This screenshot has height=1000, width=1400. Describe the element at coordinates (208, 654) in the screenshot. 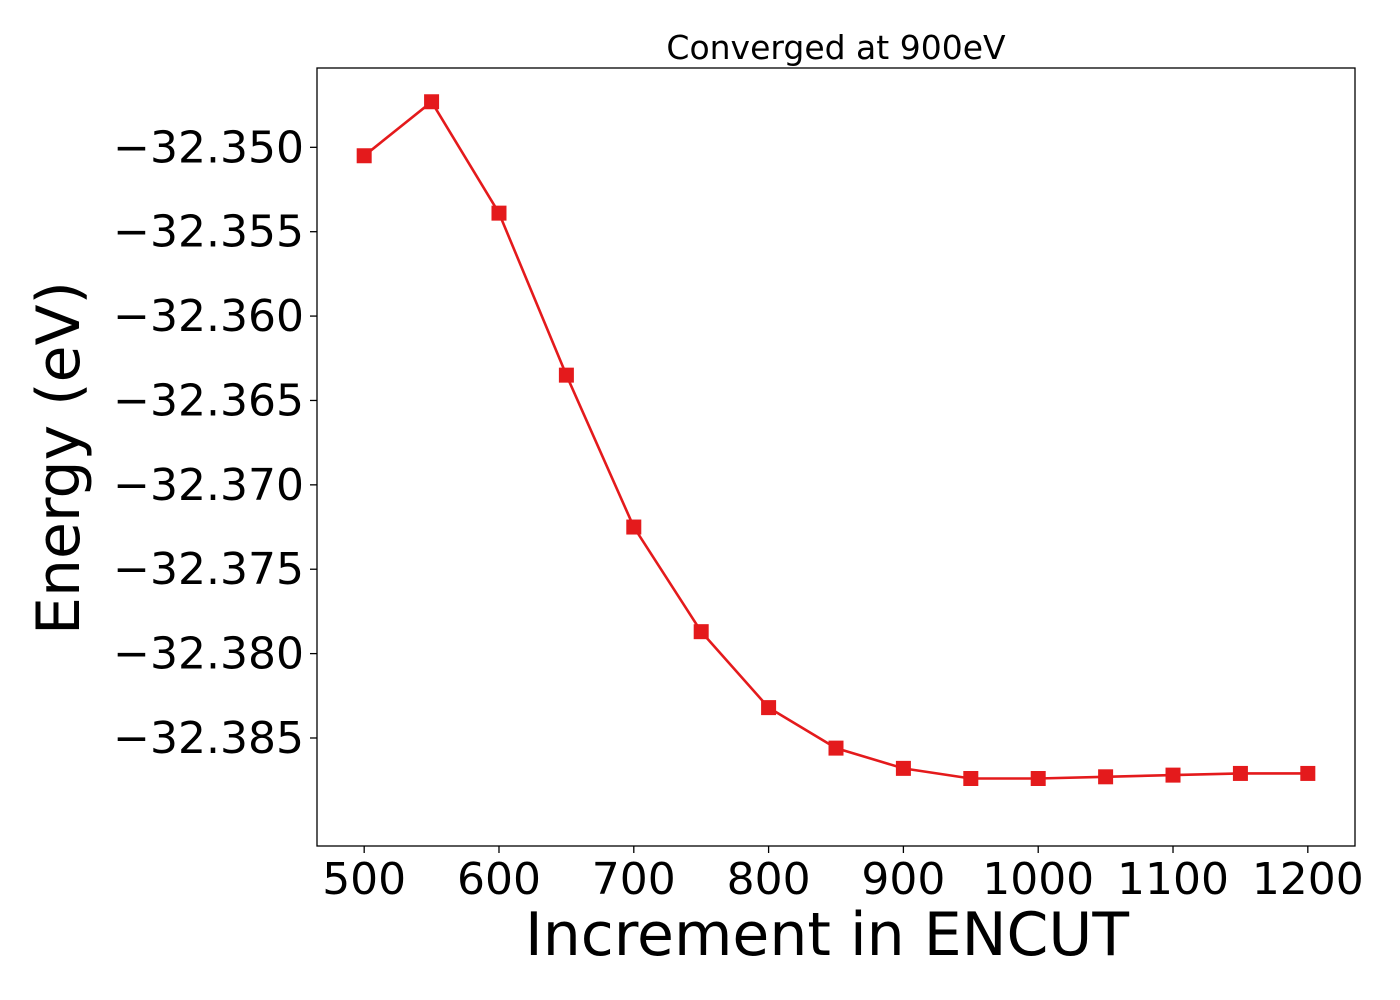

I see `y-tick-label: −32.380` at that location.